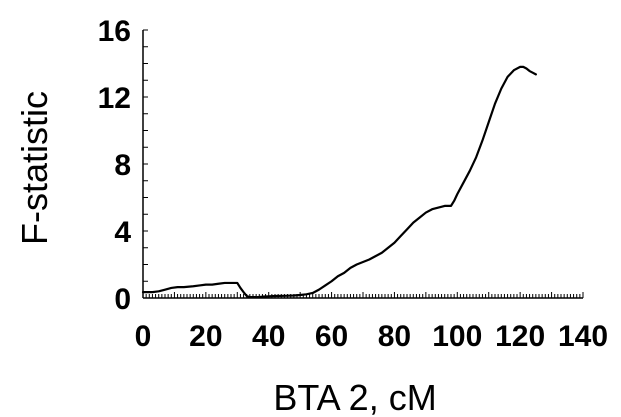 The width and height of the screenshot is (621, 417). I want to click on x-tick-label: 80, so click(394, 336).